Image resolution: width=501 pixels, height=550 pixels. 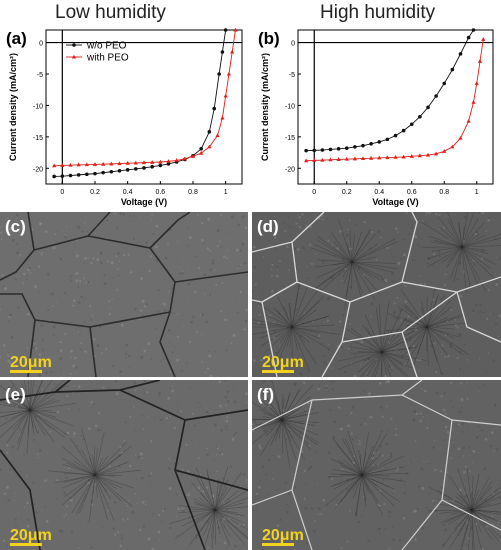 What do you see at coordinates (15, 394) in the screenshot?
I see `panel-label: (e)` at bounding box center [15, 394].